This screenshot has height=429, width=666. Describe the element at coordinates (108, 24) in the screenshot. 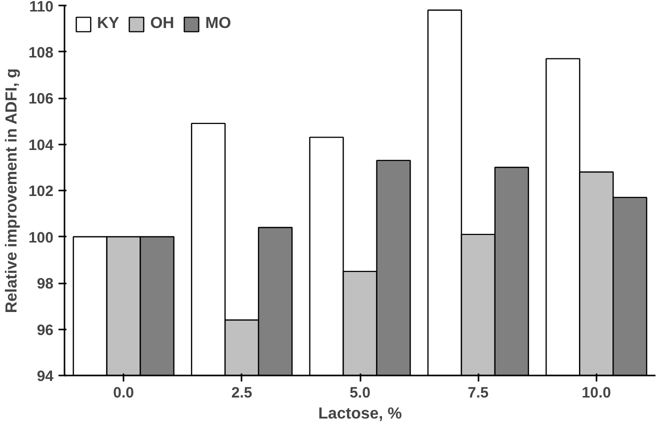

I see `legend-label: KY` at that location.